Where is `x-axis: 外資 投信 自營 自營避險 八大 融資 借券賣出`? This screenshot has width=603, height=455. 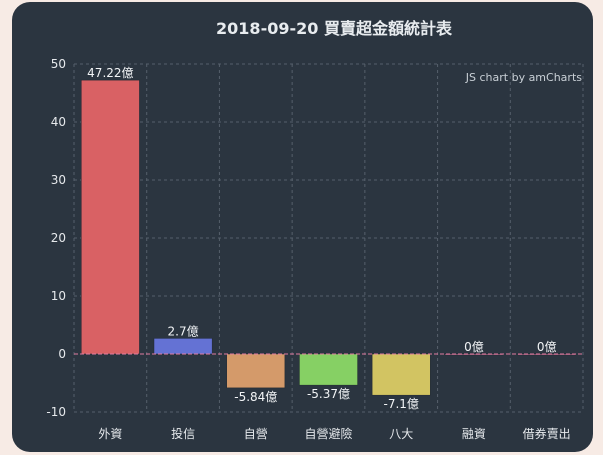
x-axis: 外資 投信 自營 自營避險 八大 融資 借券賣出 is located at coordinates (334, 433).